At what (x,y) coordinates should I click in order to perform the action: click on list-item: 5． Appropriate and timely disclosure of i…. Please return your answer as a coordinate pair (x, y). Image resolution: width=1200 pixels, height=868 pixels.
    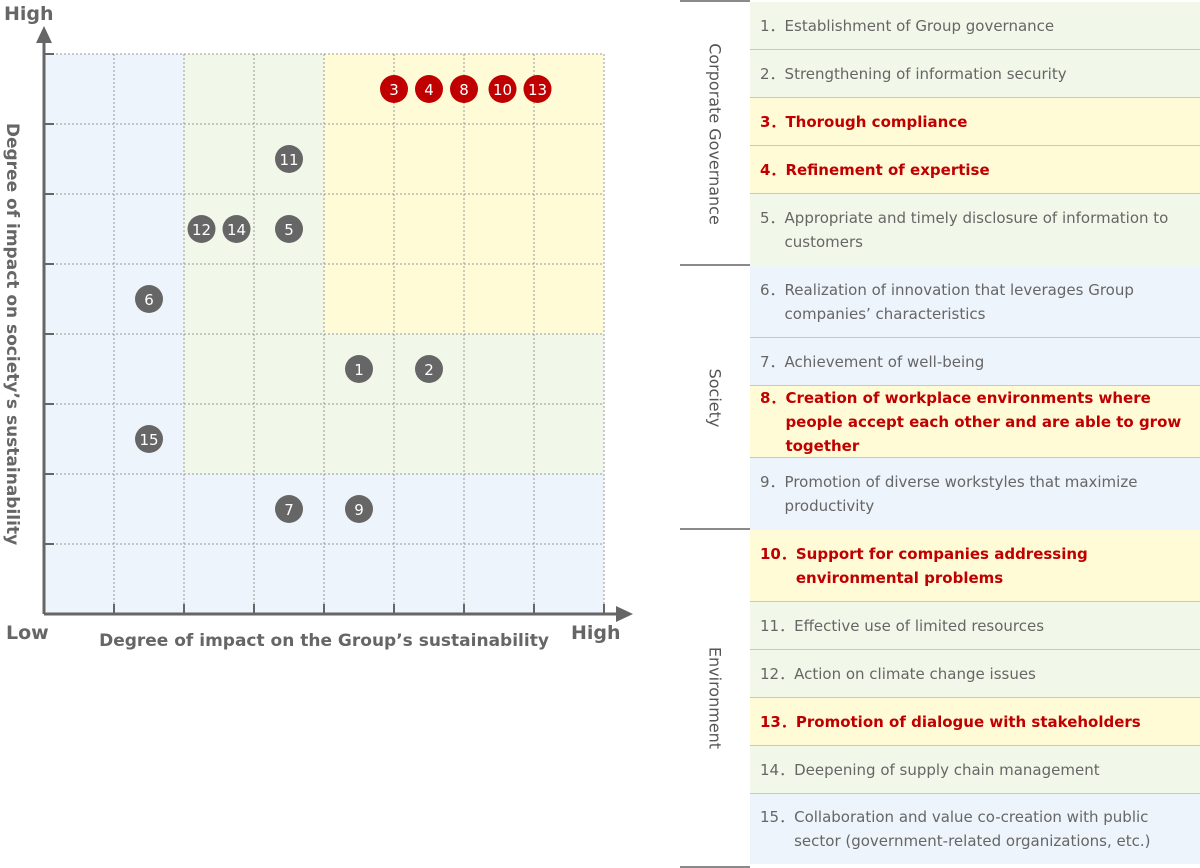
    Looking at the image, I should click on (975, 230).